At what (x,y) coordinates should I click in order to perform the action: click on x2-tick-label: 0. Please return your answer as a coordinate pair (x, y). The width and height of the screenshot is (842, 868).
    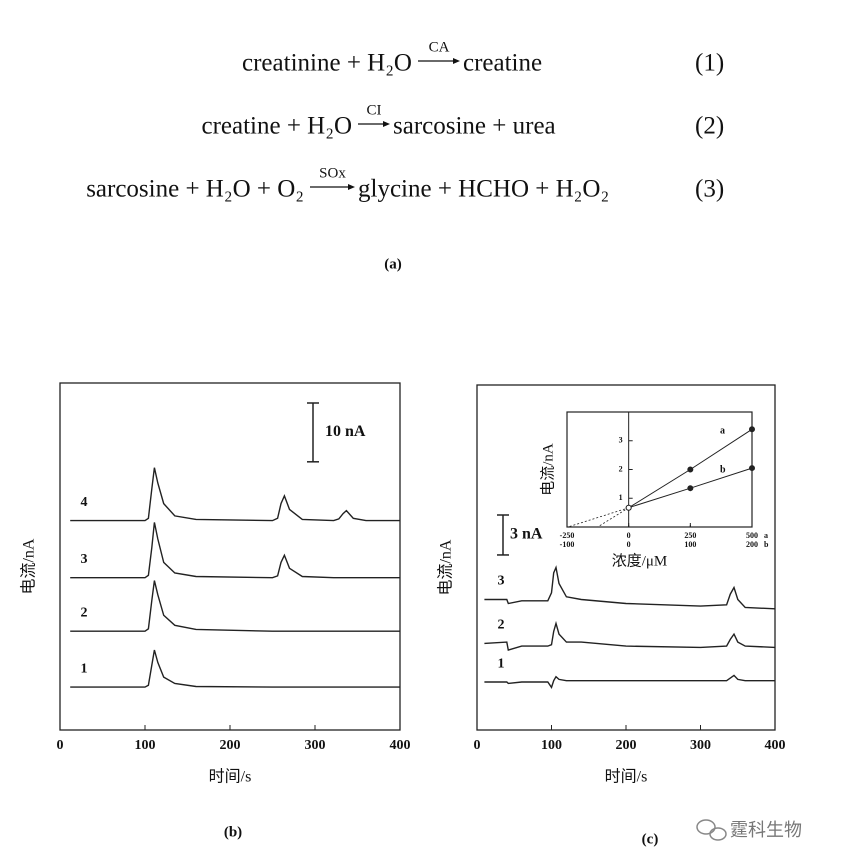
    Looking at the image, I should click on (629, 544).